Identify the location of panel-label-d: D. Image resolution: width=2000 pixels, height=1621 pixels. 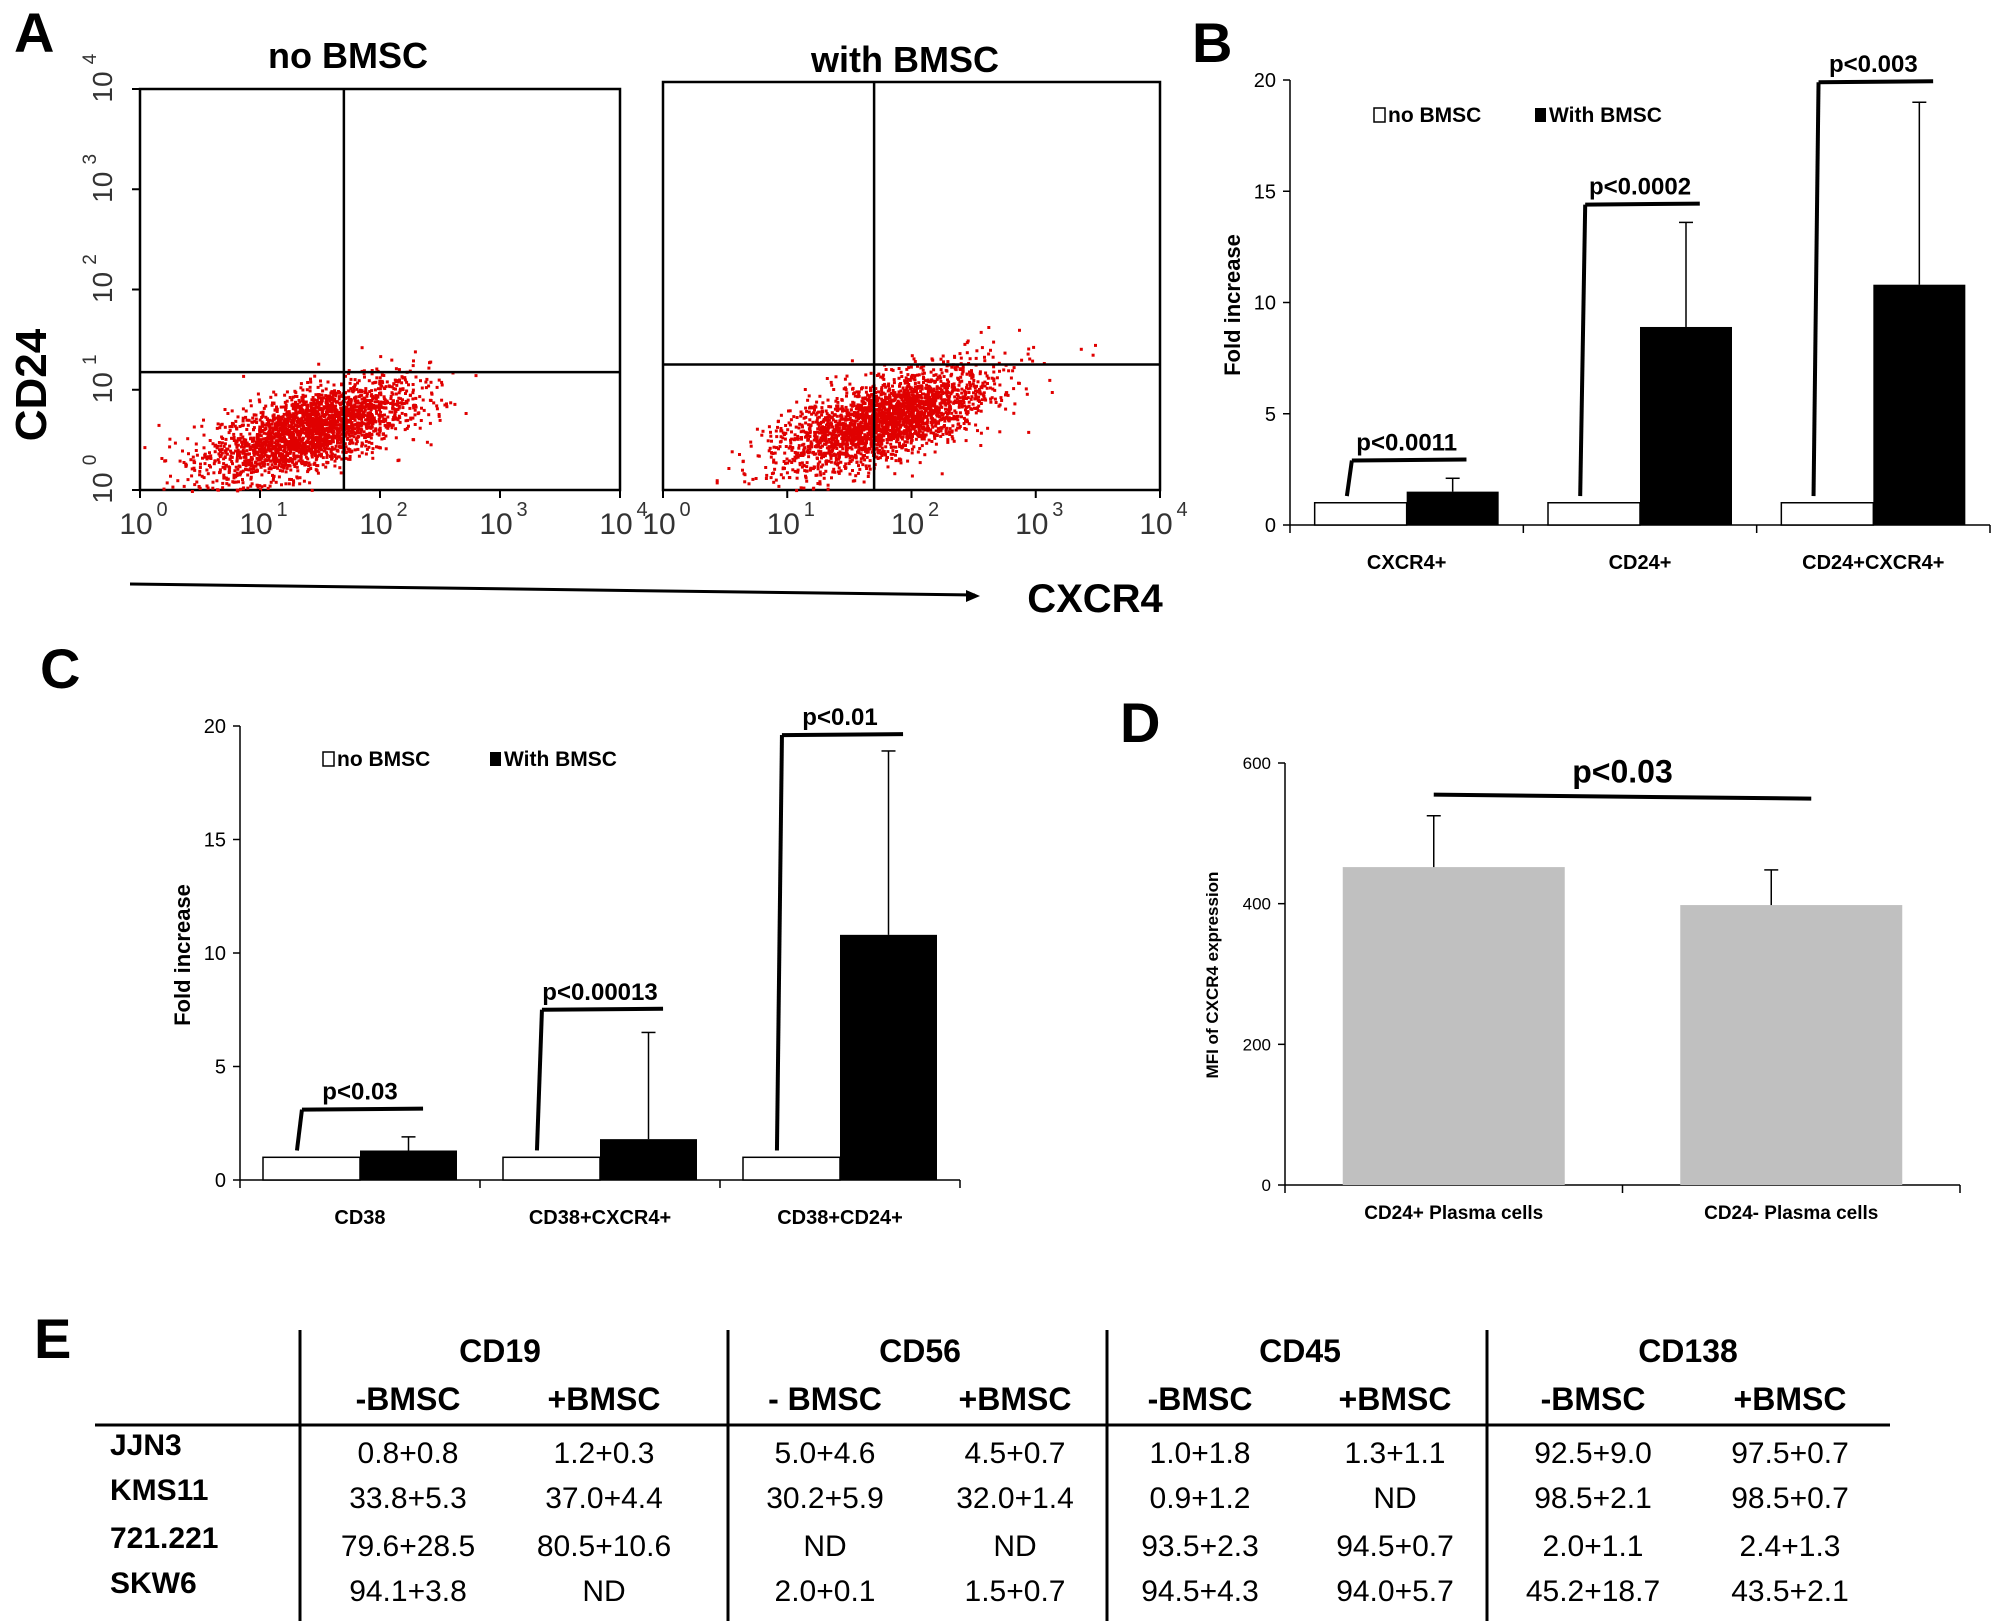
(1140, 722).